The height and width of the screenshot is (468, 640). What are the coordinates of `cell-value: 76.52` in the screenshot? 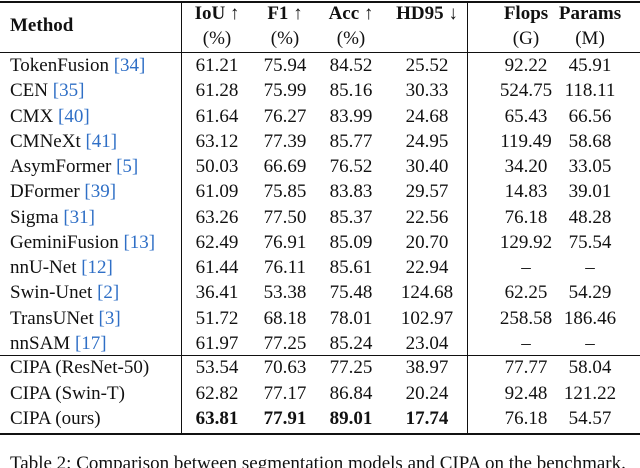 It's located at (351, 166).